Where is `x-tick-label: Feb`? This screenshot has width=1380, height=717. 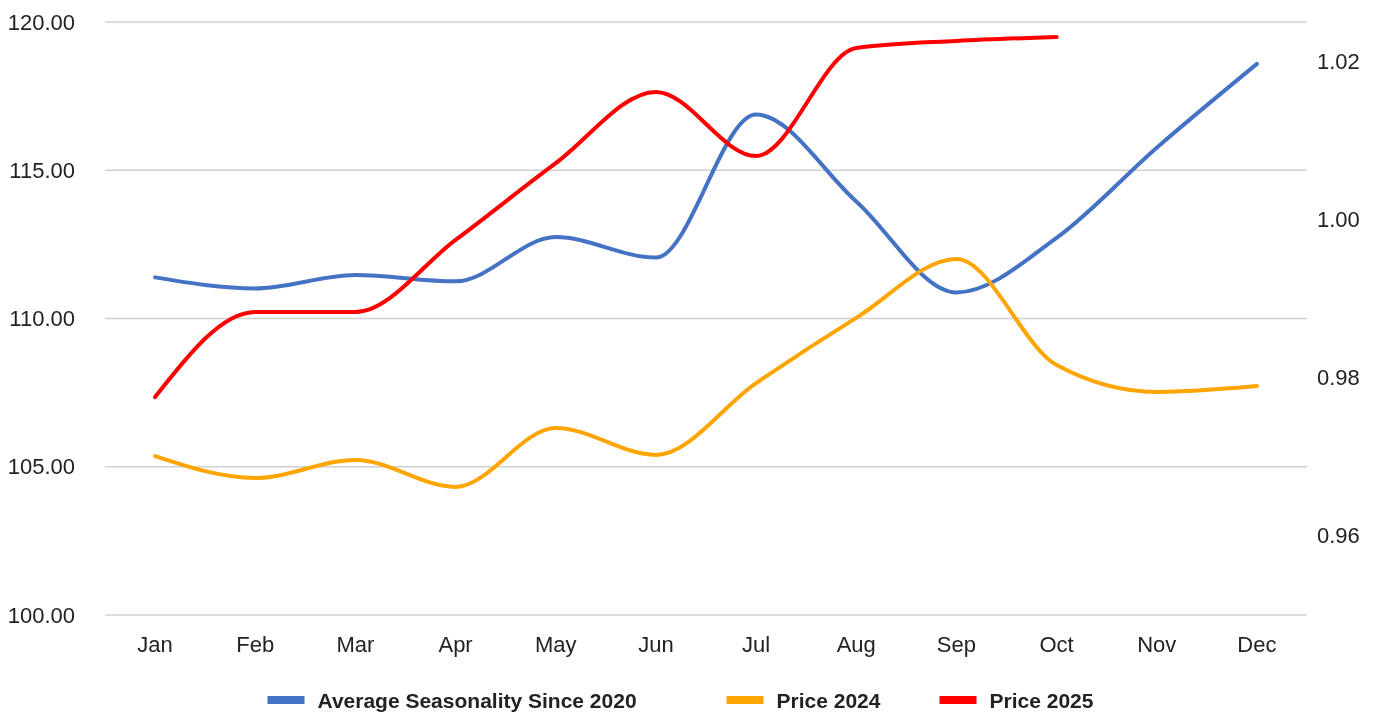
x-tick-label: Feb is located at coordinates (255, 644).